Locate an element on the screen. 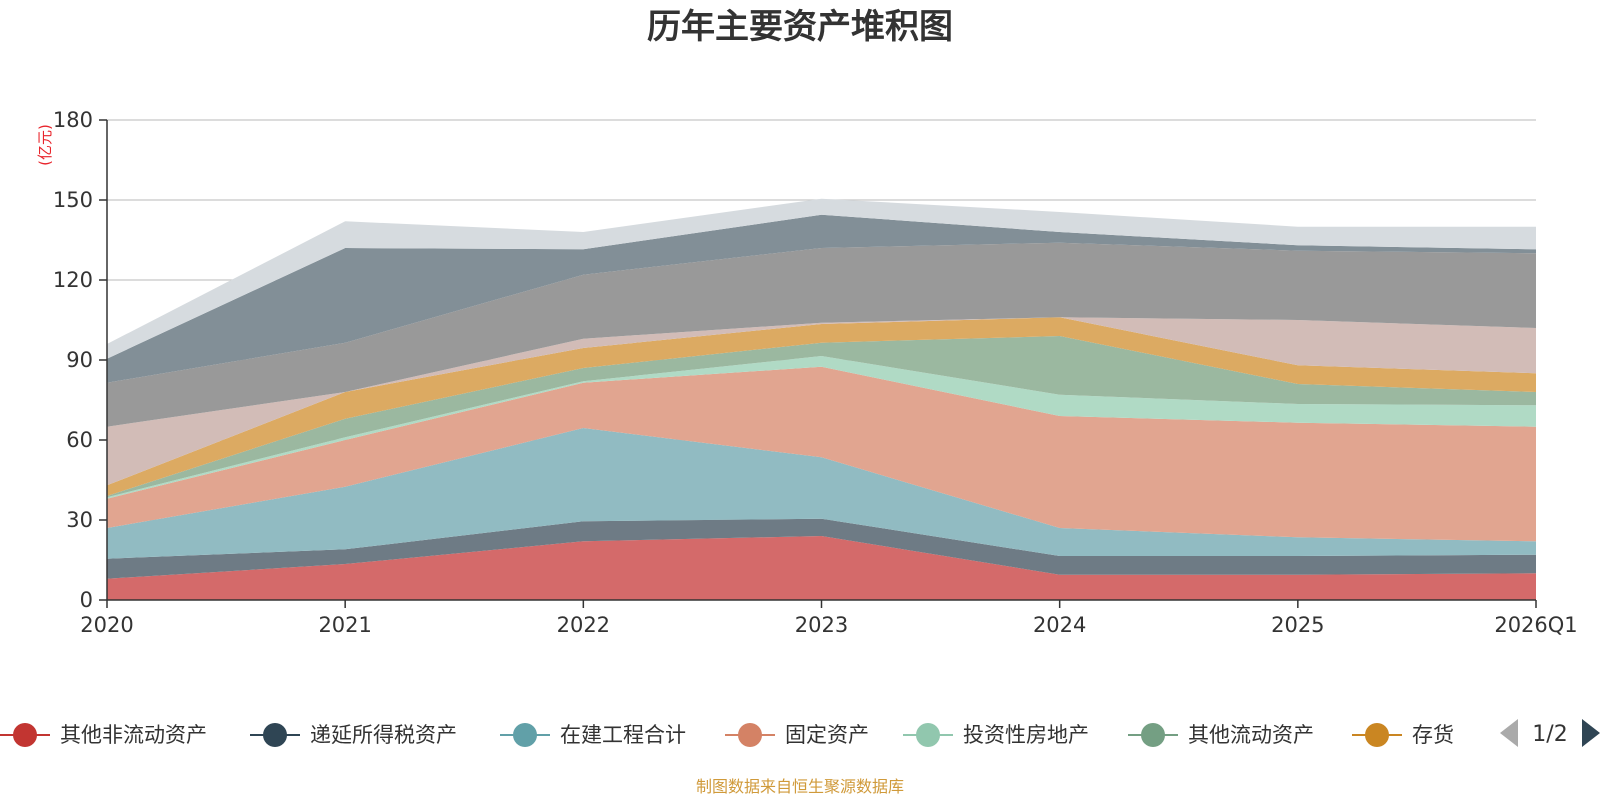 The width and height of the screenshot is (1600, 800). x-tick-label: 2020 is located at coordinates (106, 625).